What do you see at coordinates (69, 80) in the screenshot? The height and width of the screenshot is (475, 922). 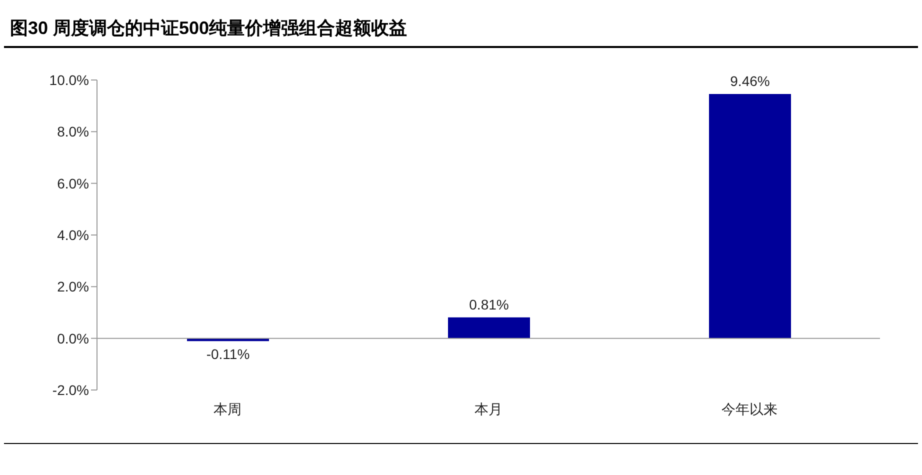 I see `y-tick-label: 10.0%` at bounding box center [69, 80].